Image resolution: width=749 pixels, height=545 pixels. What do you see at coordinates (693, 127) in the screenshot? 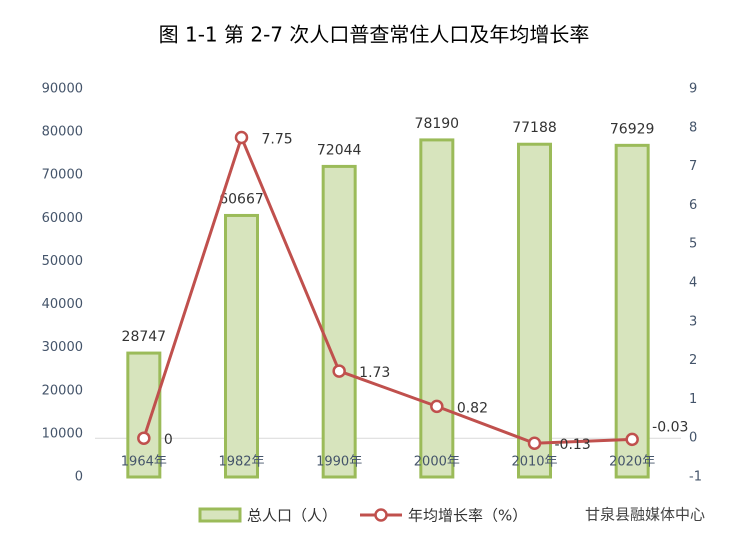
I see `y2-tick-label: 8` at bounding box center [693, 127].